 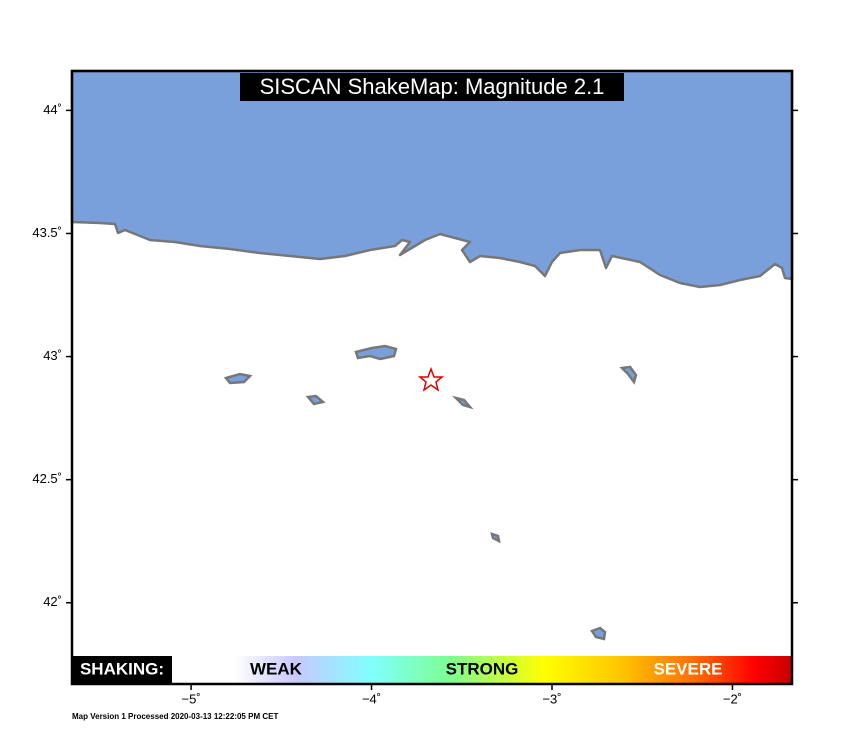 I want to click on y-tick-label: 43.5˚, so click(x=47, y=232).